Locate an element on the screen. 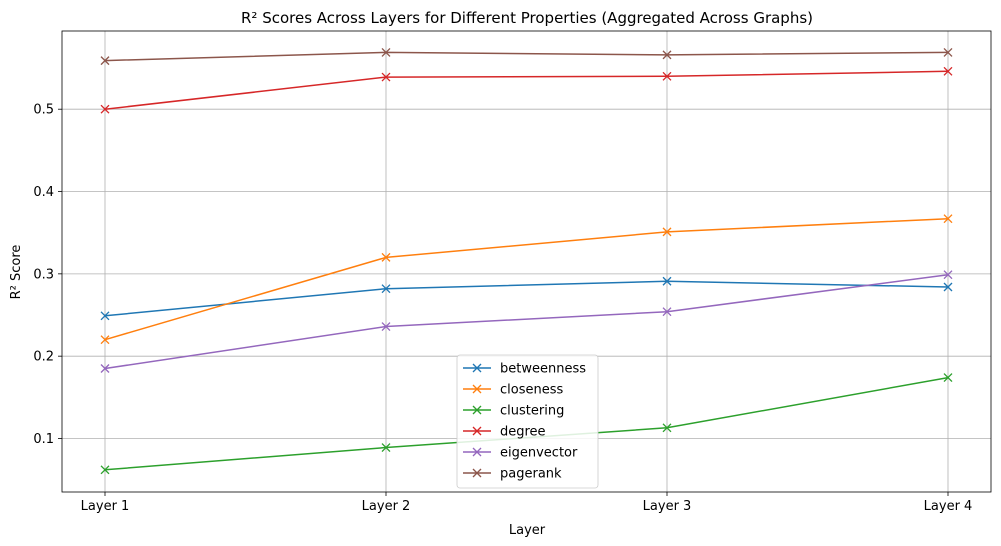 This screenshot has height=546, width=1001. legend-item-degree: degree is located at coordinates (504, 432).